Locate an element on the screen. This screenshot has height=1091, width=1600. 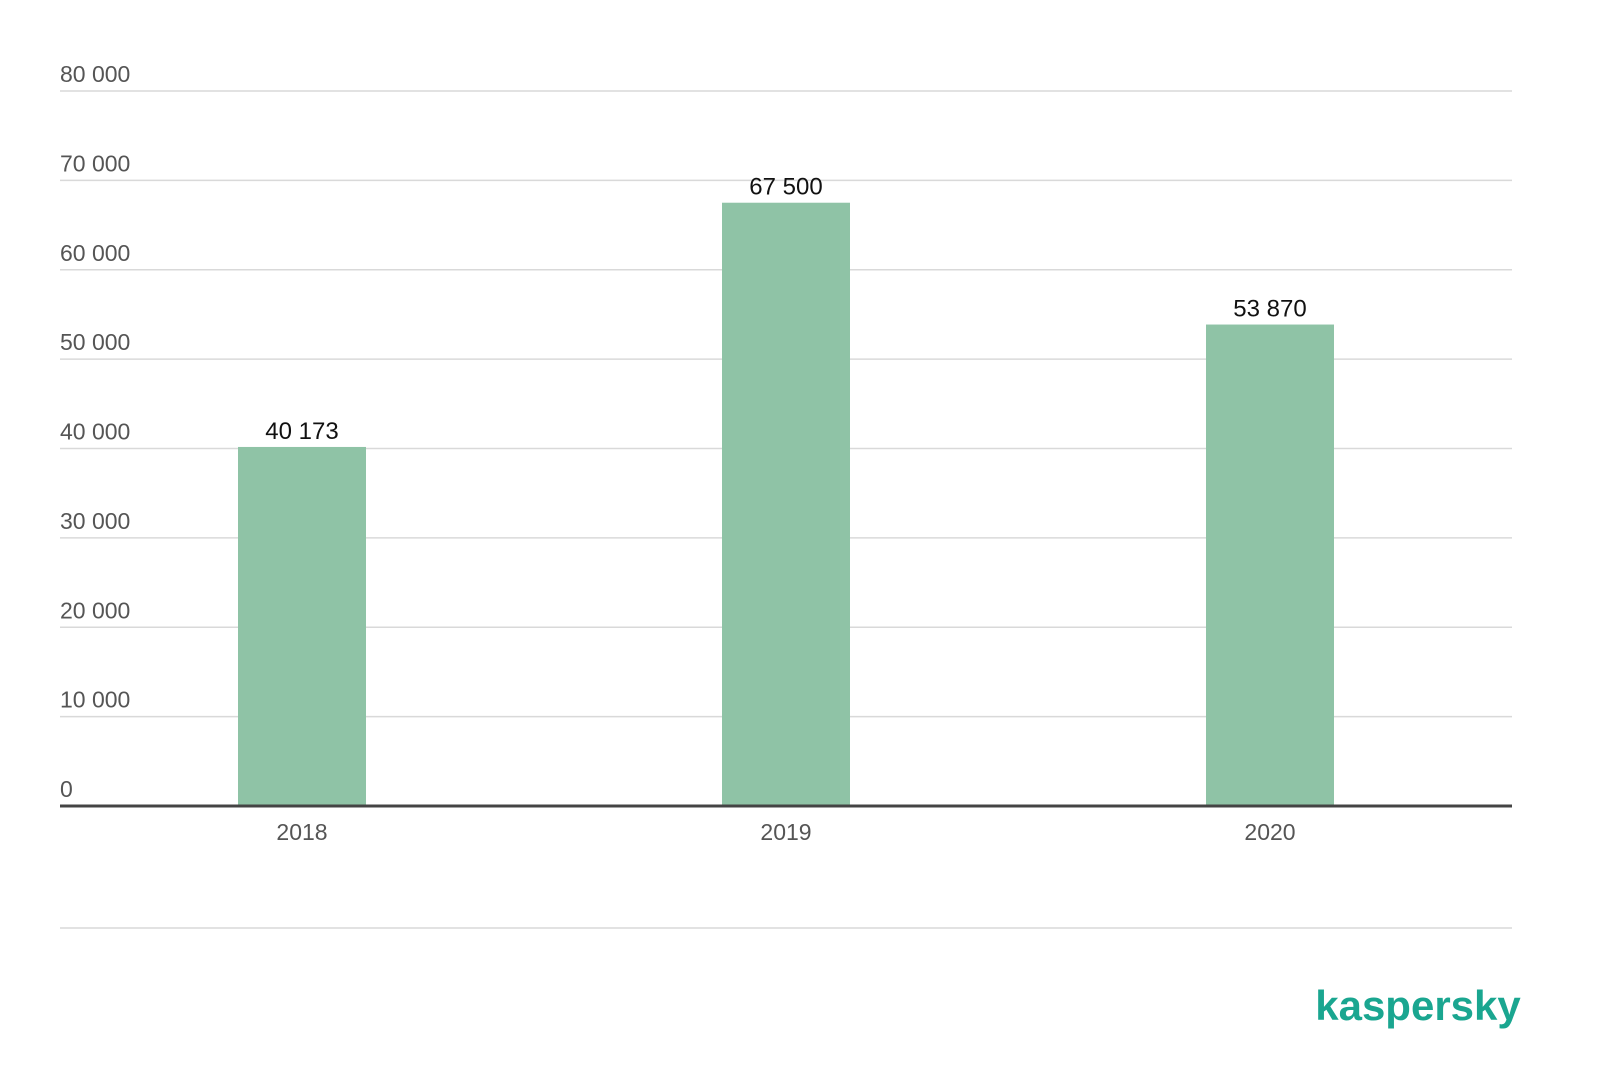
logo-wordmark: kaspersky is located at coordinates (1418, 1005).